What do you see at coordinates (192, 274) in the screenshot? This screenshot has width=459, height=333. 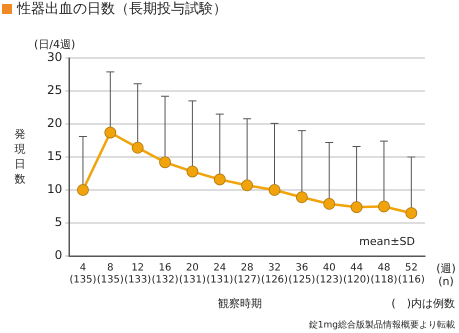 I see `x-tick-label: 20 (131)` at bounding box center [192, 274].